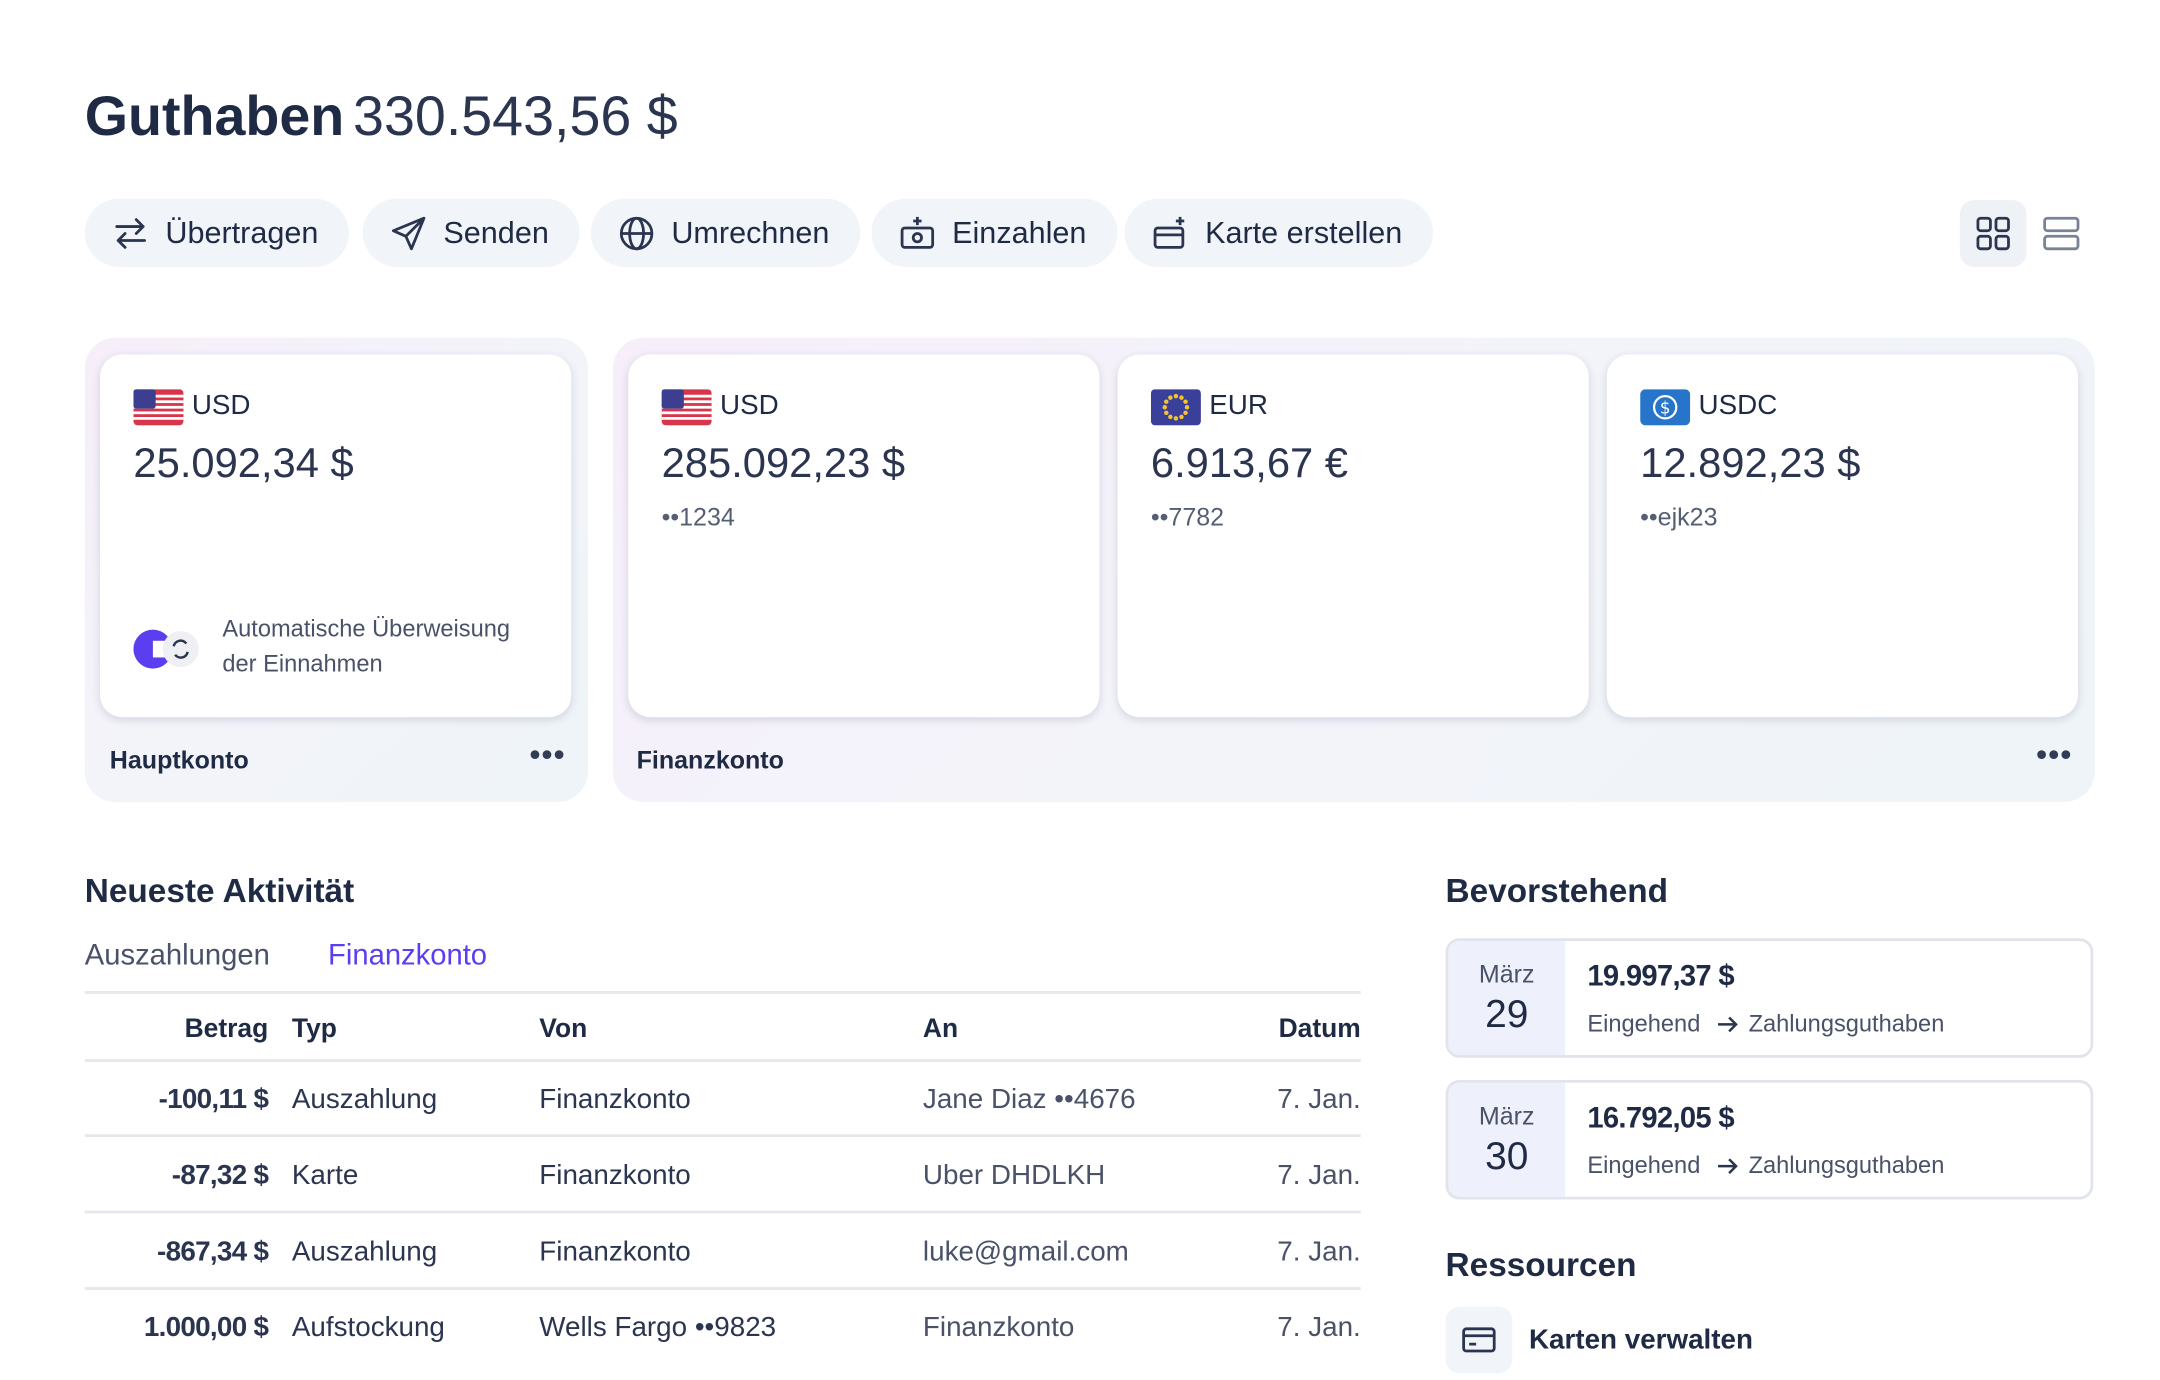 The height and width of the screenshot is (1380, 2160). I want to click on balance: 285.092,23 $, so click(783, 463).